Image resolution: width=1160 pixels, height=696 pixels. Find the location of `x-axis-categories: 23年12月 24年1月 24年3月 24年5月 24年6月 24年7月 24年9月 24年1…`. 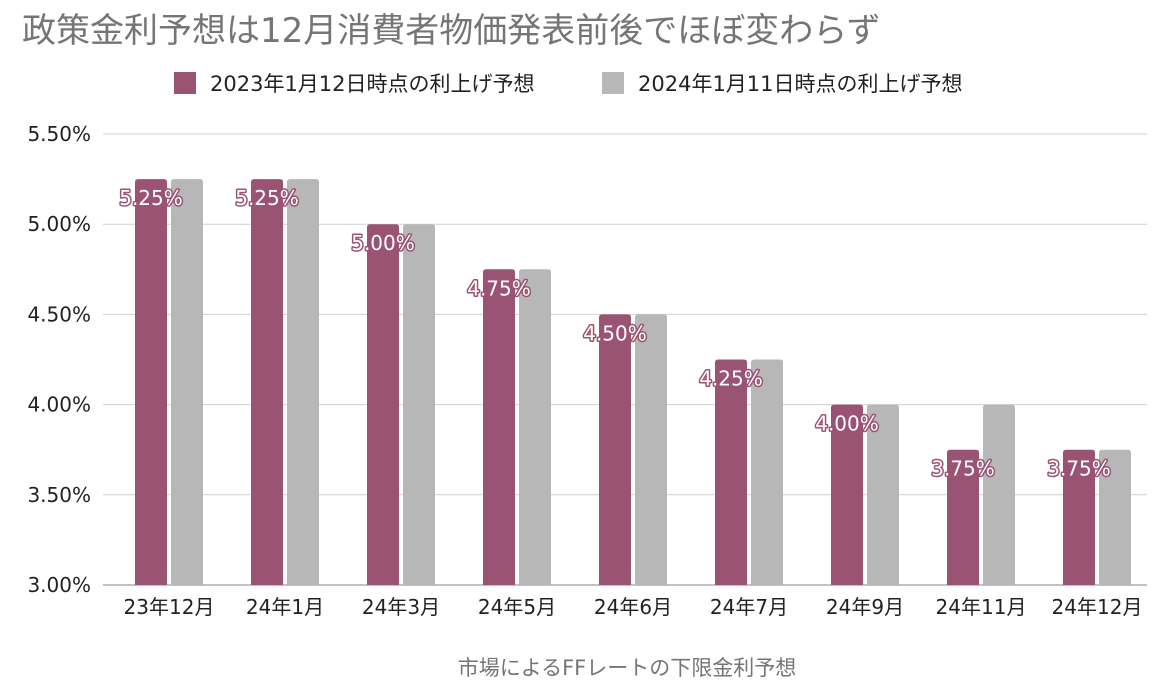

x-axis-categories: 23年12月 24年1月 24年3月 24年5月 24年6月 24年7月 24年9月 24年1… is located at coordinates (633, 607).